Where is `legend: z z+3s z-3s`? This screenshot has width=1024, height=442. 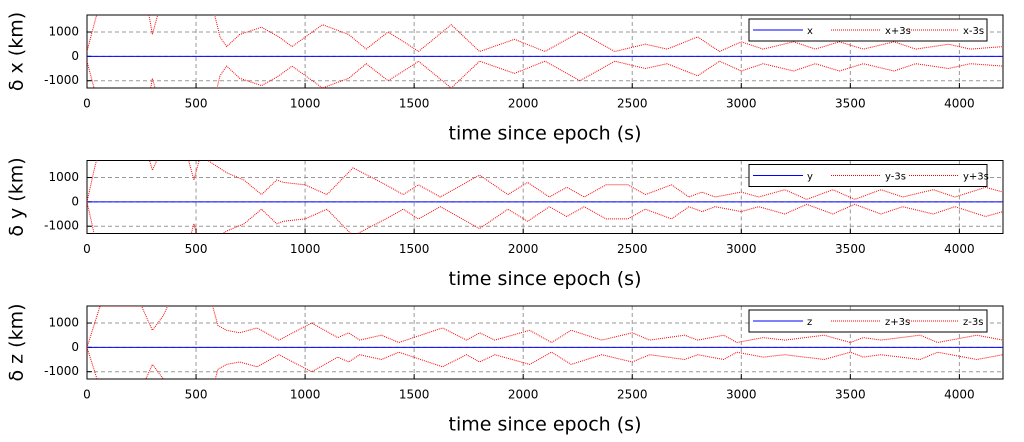 legend: z z+3s z-3s is located at coordinates (868, 321).